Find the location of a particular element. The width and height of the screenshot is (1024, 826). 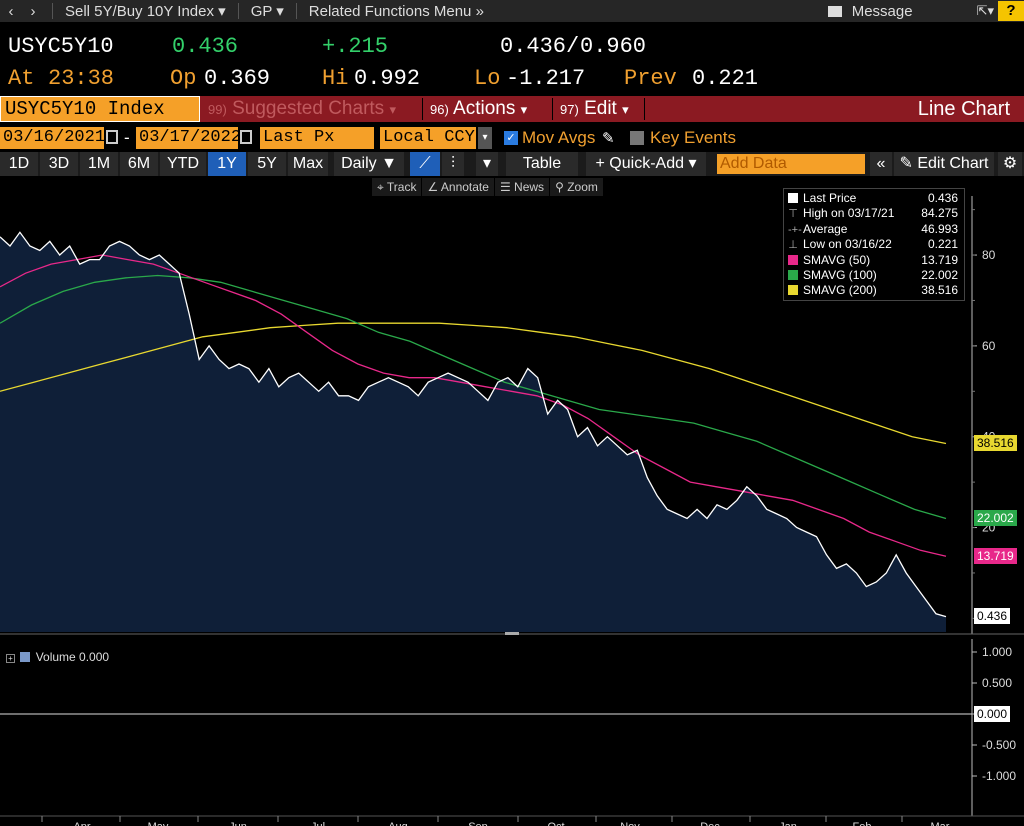

legend-value: 13.719 is located at coordinates (939, 259).